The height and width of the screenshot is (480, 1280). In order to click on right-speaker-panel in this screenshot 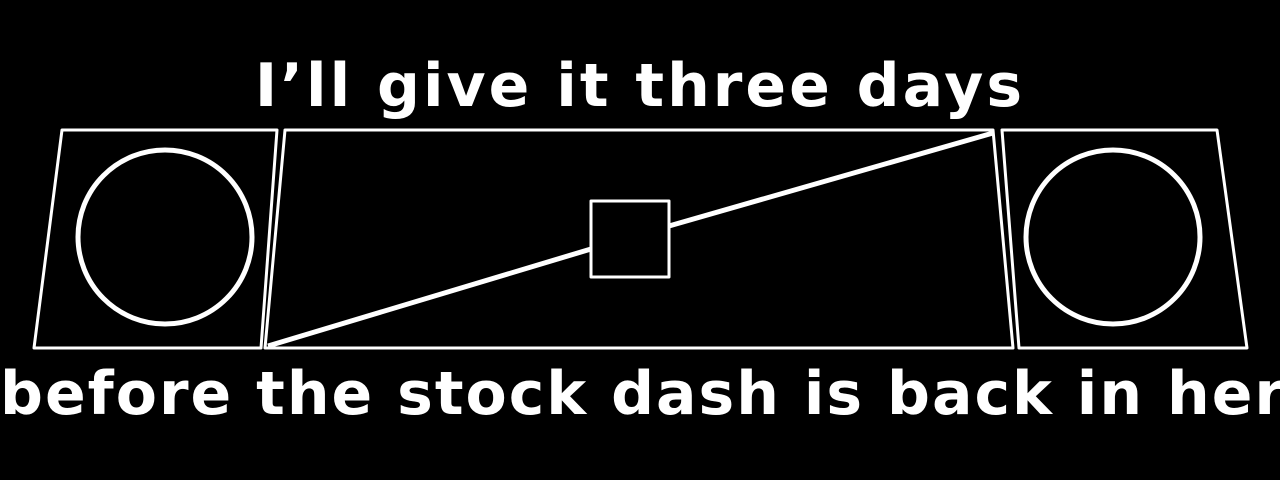, I will do `click(1124, 239)`.